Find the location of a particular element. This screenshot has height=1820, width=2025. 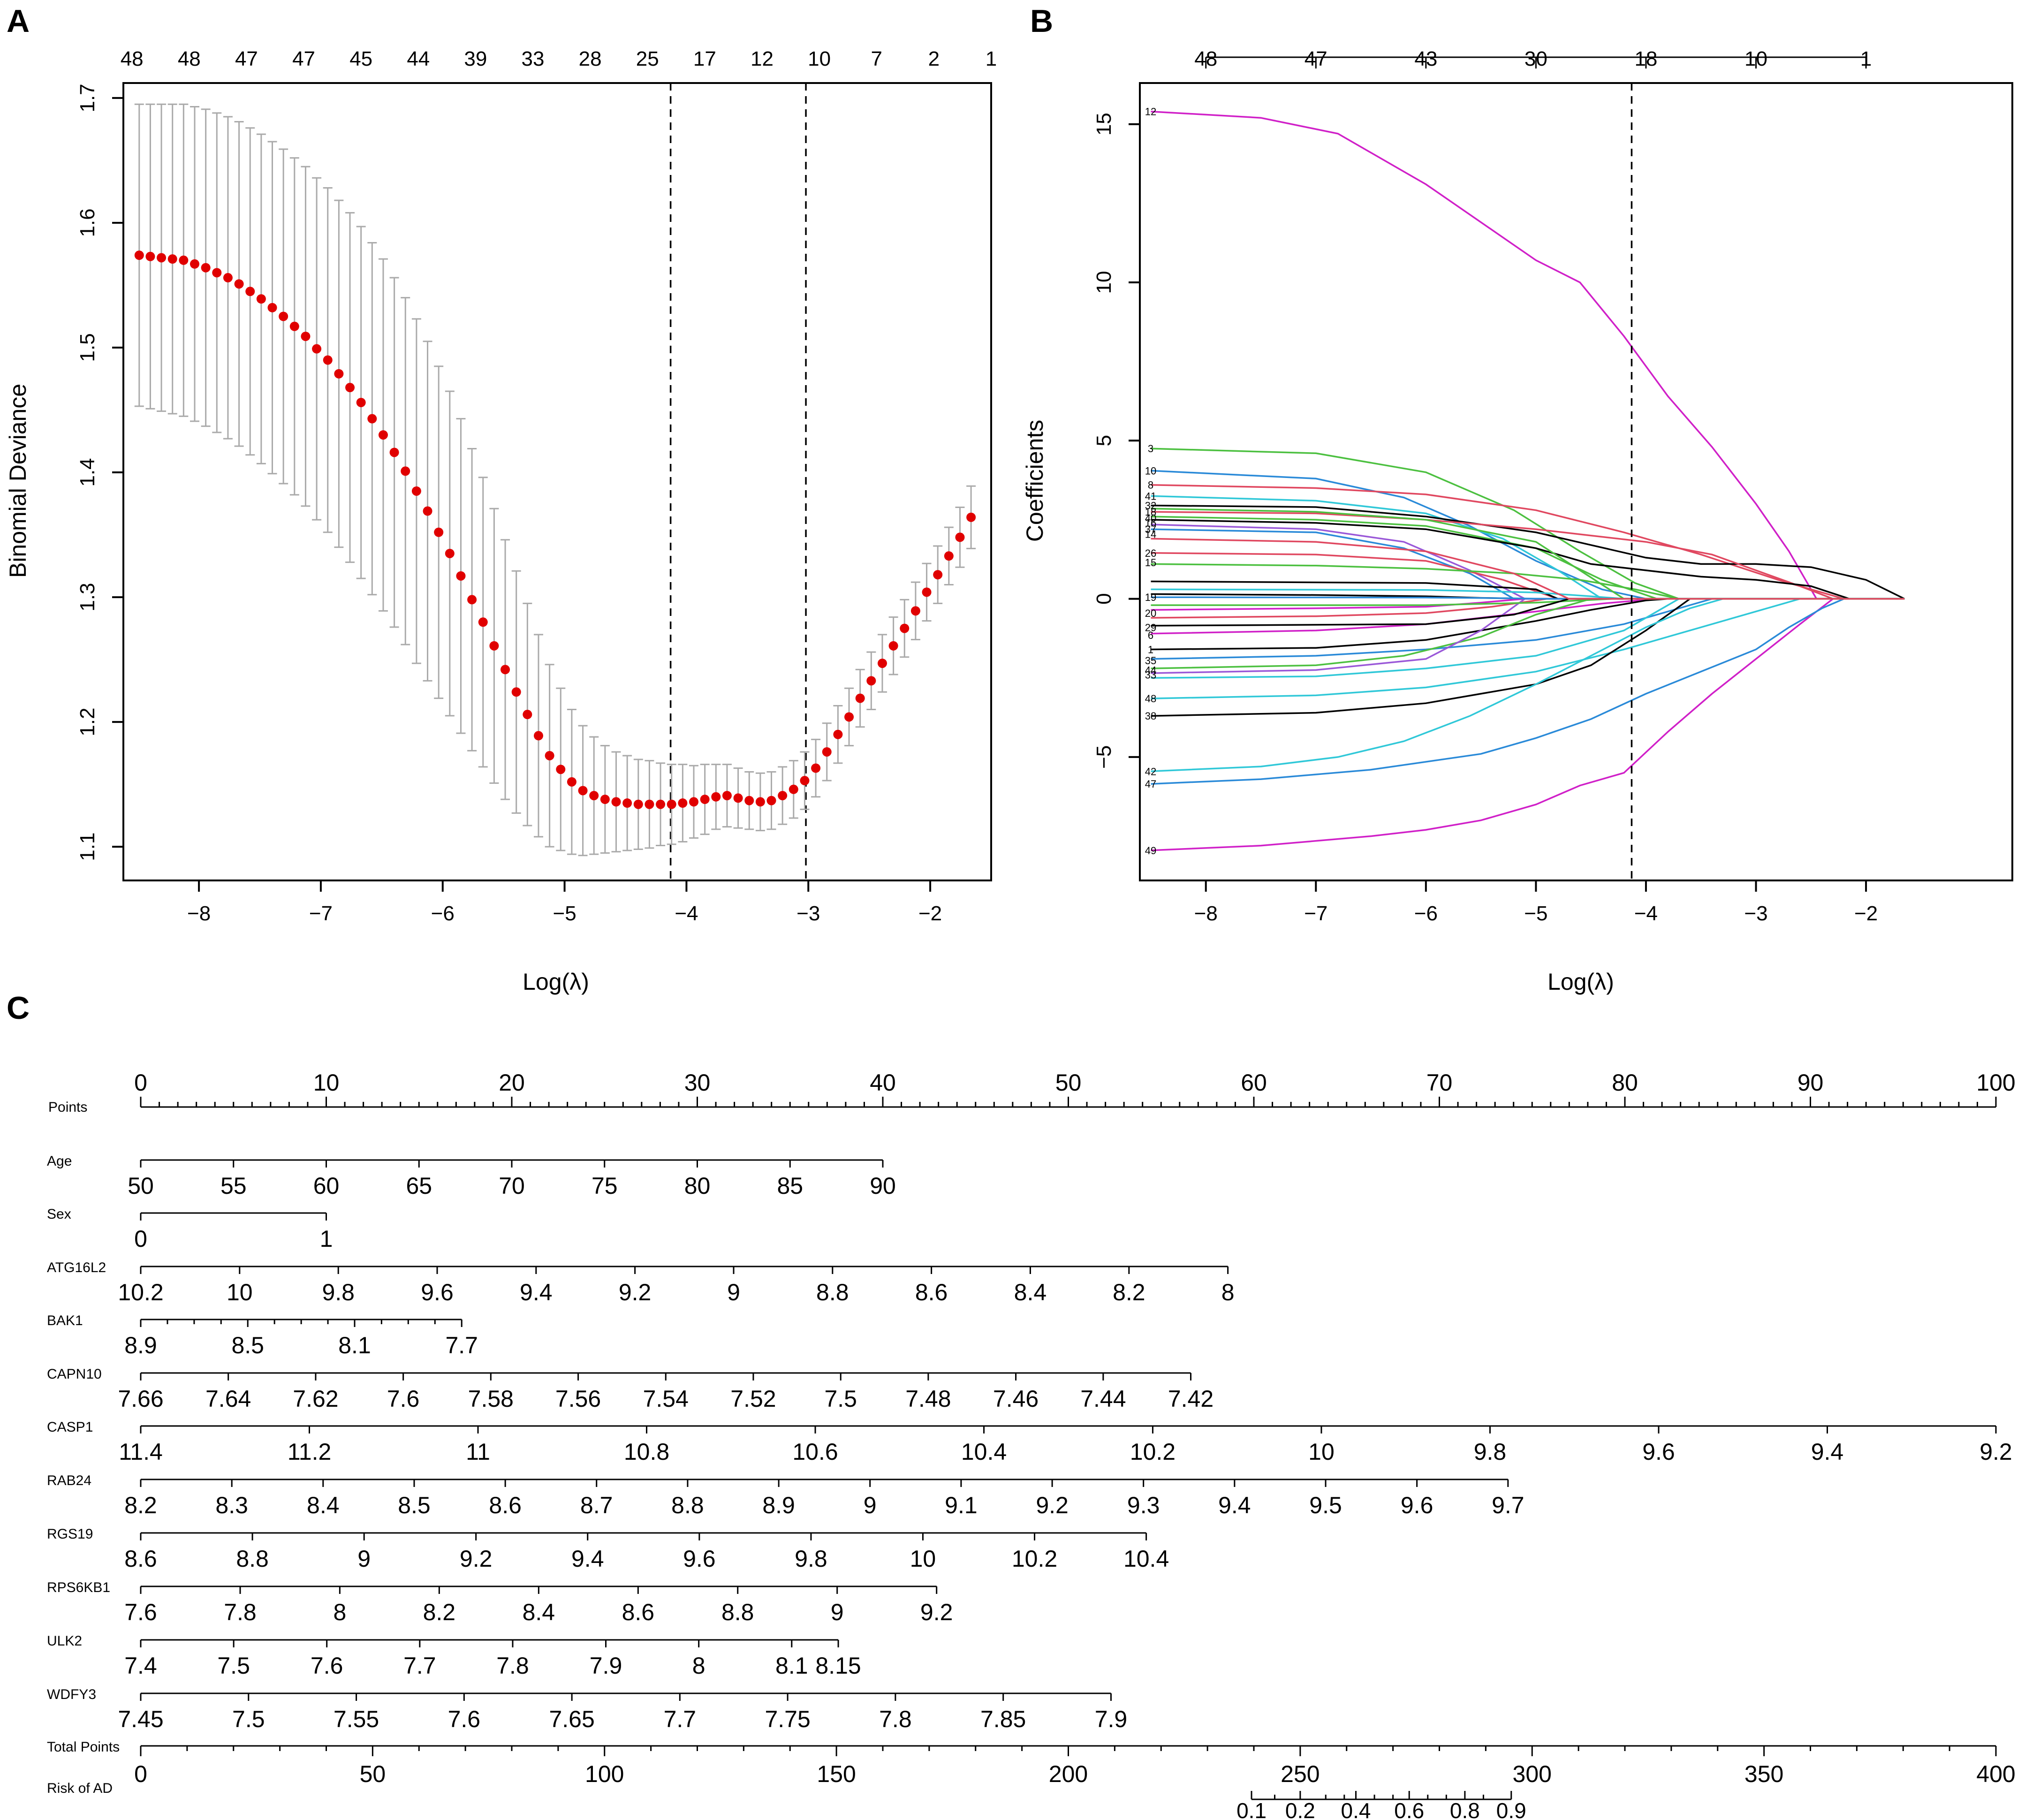

nomogram-row-tick-label: 10 is located at coordinates (240, 1292).